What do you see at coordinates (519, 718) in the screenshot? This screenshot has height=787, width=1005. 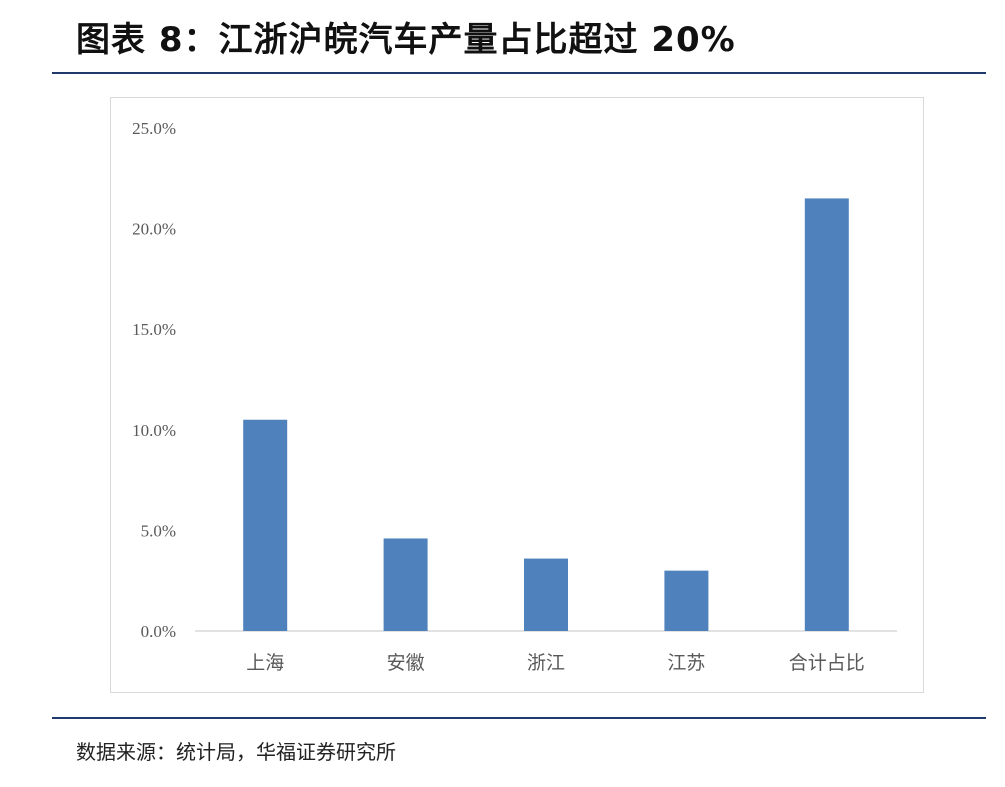 I see `source-divider` at bounding box center [519, 718].